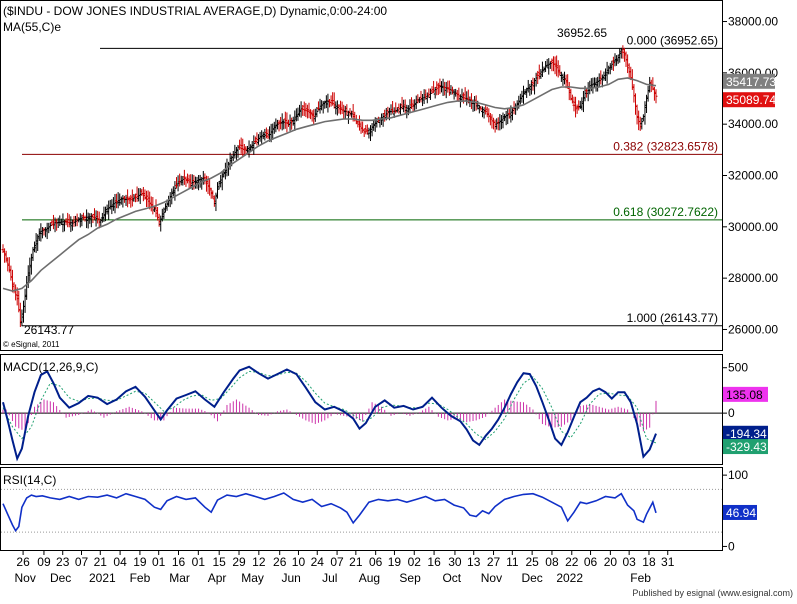 This screenshot has height=604, width=797. Describe the element at coordinates (299, 562) in the screenshot. I see `x-day-label: 10` at that location.